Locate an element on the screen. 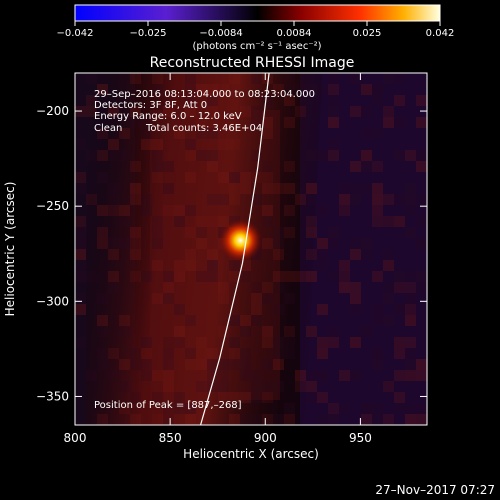  peak-source is located at coordinates (240, 240).